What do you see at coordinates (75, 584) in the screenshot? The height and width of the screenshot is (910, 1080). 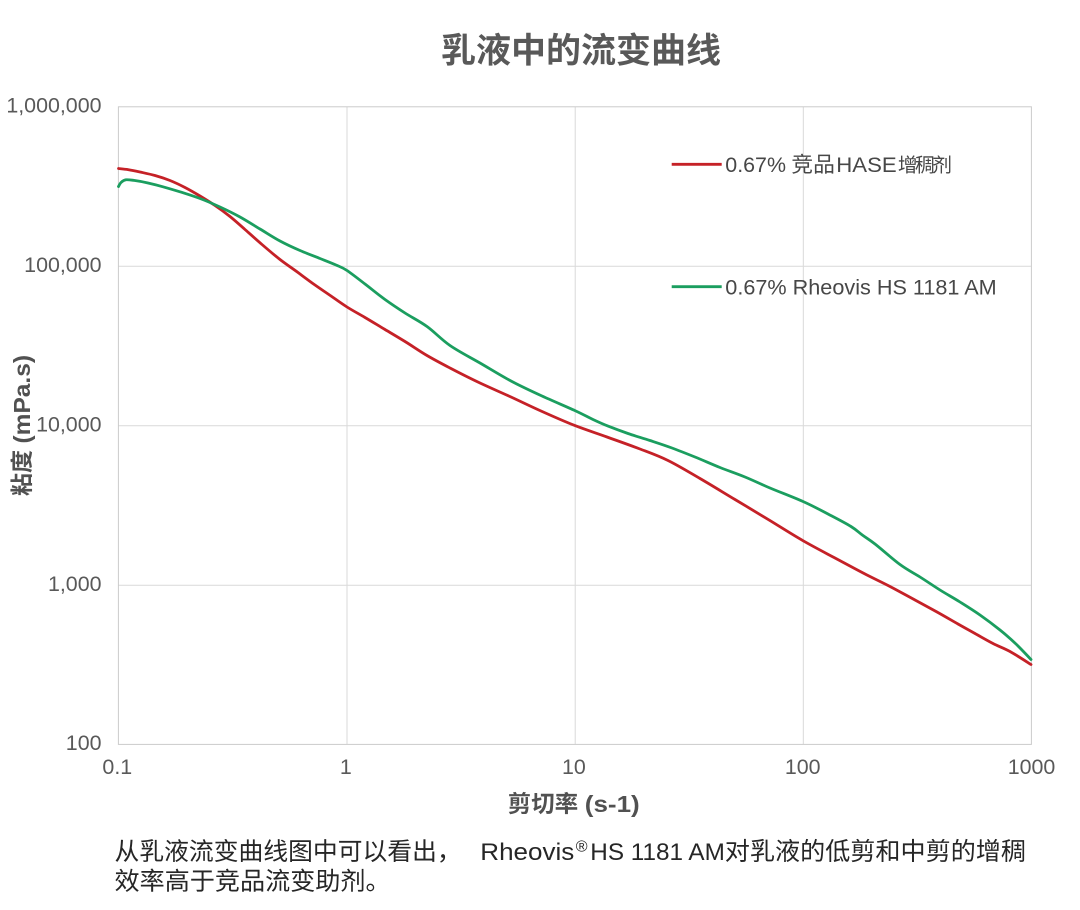 I see `svg-text: 1,000` at bounding box center [75, 584].